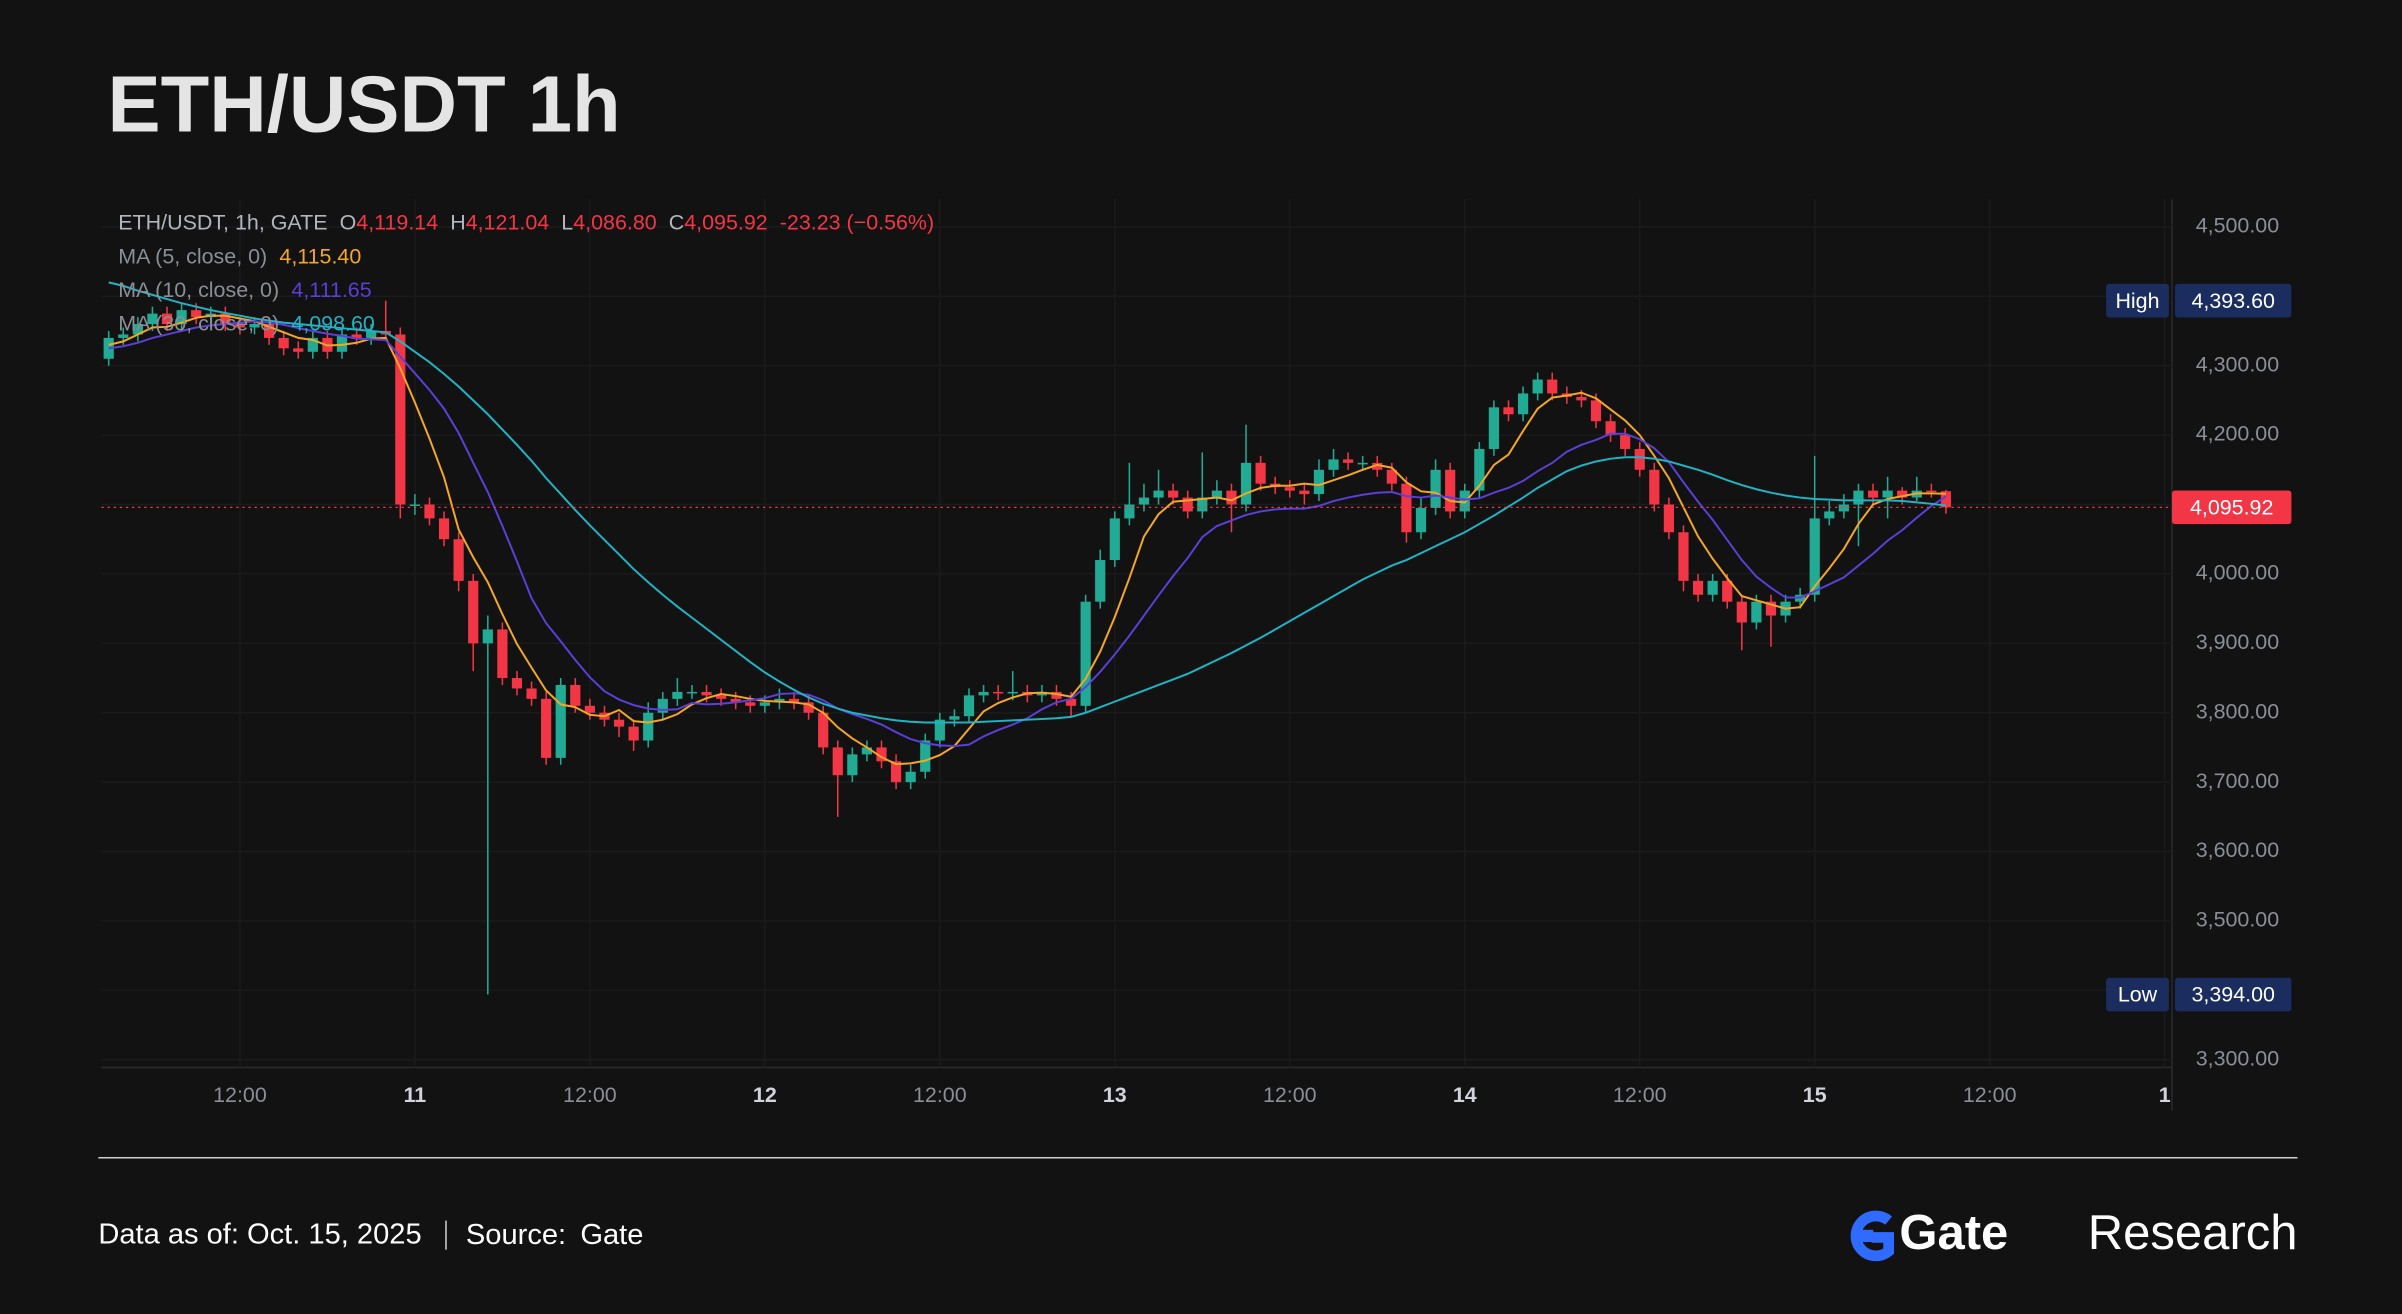  What do you see at coordinates (1953, 1233) in the screenshot?
I see `brand-name: Gate` at bounding box center [1953, 1233].